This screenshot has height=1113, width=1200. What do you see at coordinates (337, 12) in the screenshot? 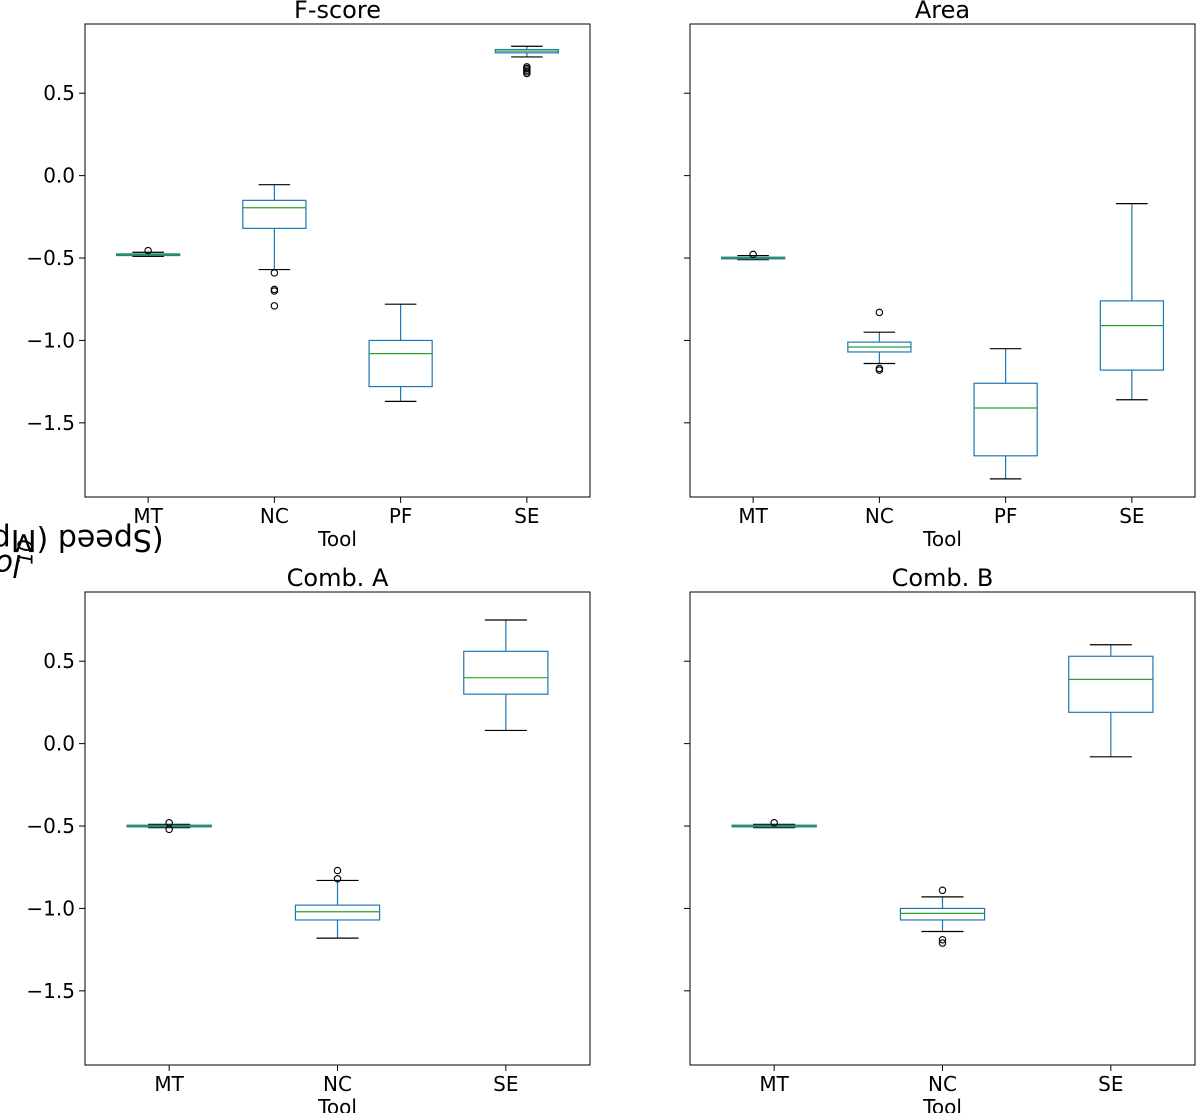
I see `chart-title: F-score` at bounding box center [337, 12].